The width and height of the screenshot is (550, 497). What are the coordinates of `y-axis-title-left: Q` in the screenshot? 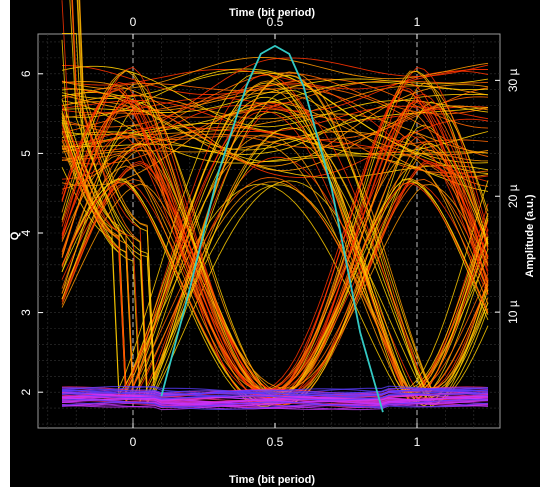 It's located at (15, 235).